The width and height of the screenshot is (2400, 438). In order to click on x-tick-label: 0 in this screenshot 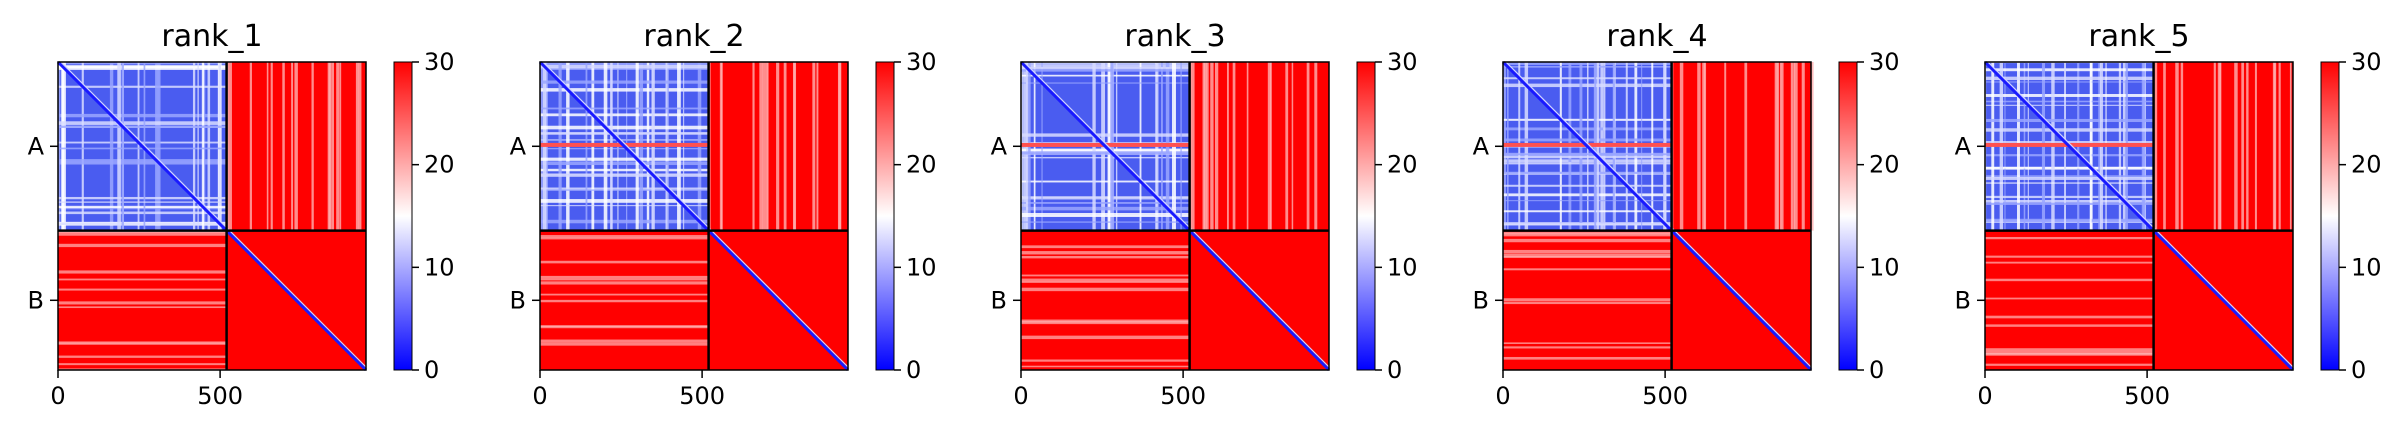, I will do `click(57, 396)`.